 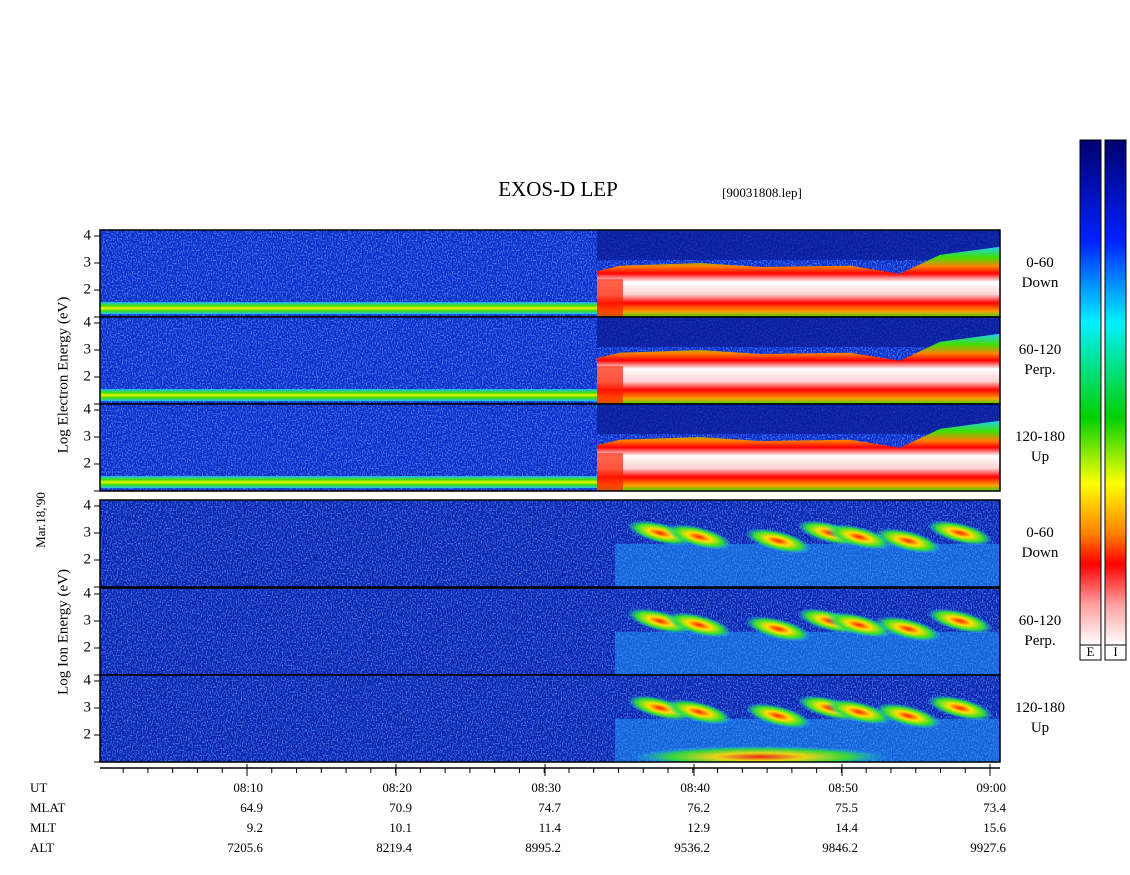 I want to click on ion-axis-label: Log Ion Energy (eV), so click(x=63, y=632).